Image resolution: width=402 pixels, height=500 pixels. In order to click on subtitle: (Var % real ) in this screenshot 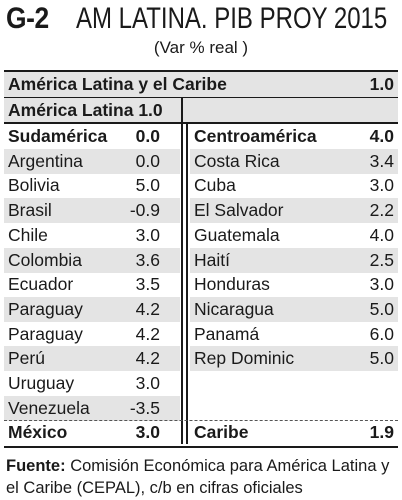, I will do `click(201, 47)`.